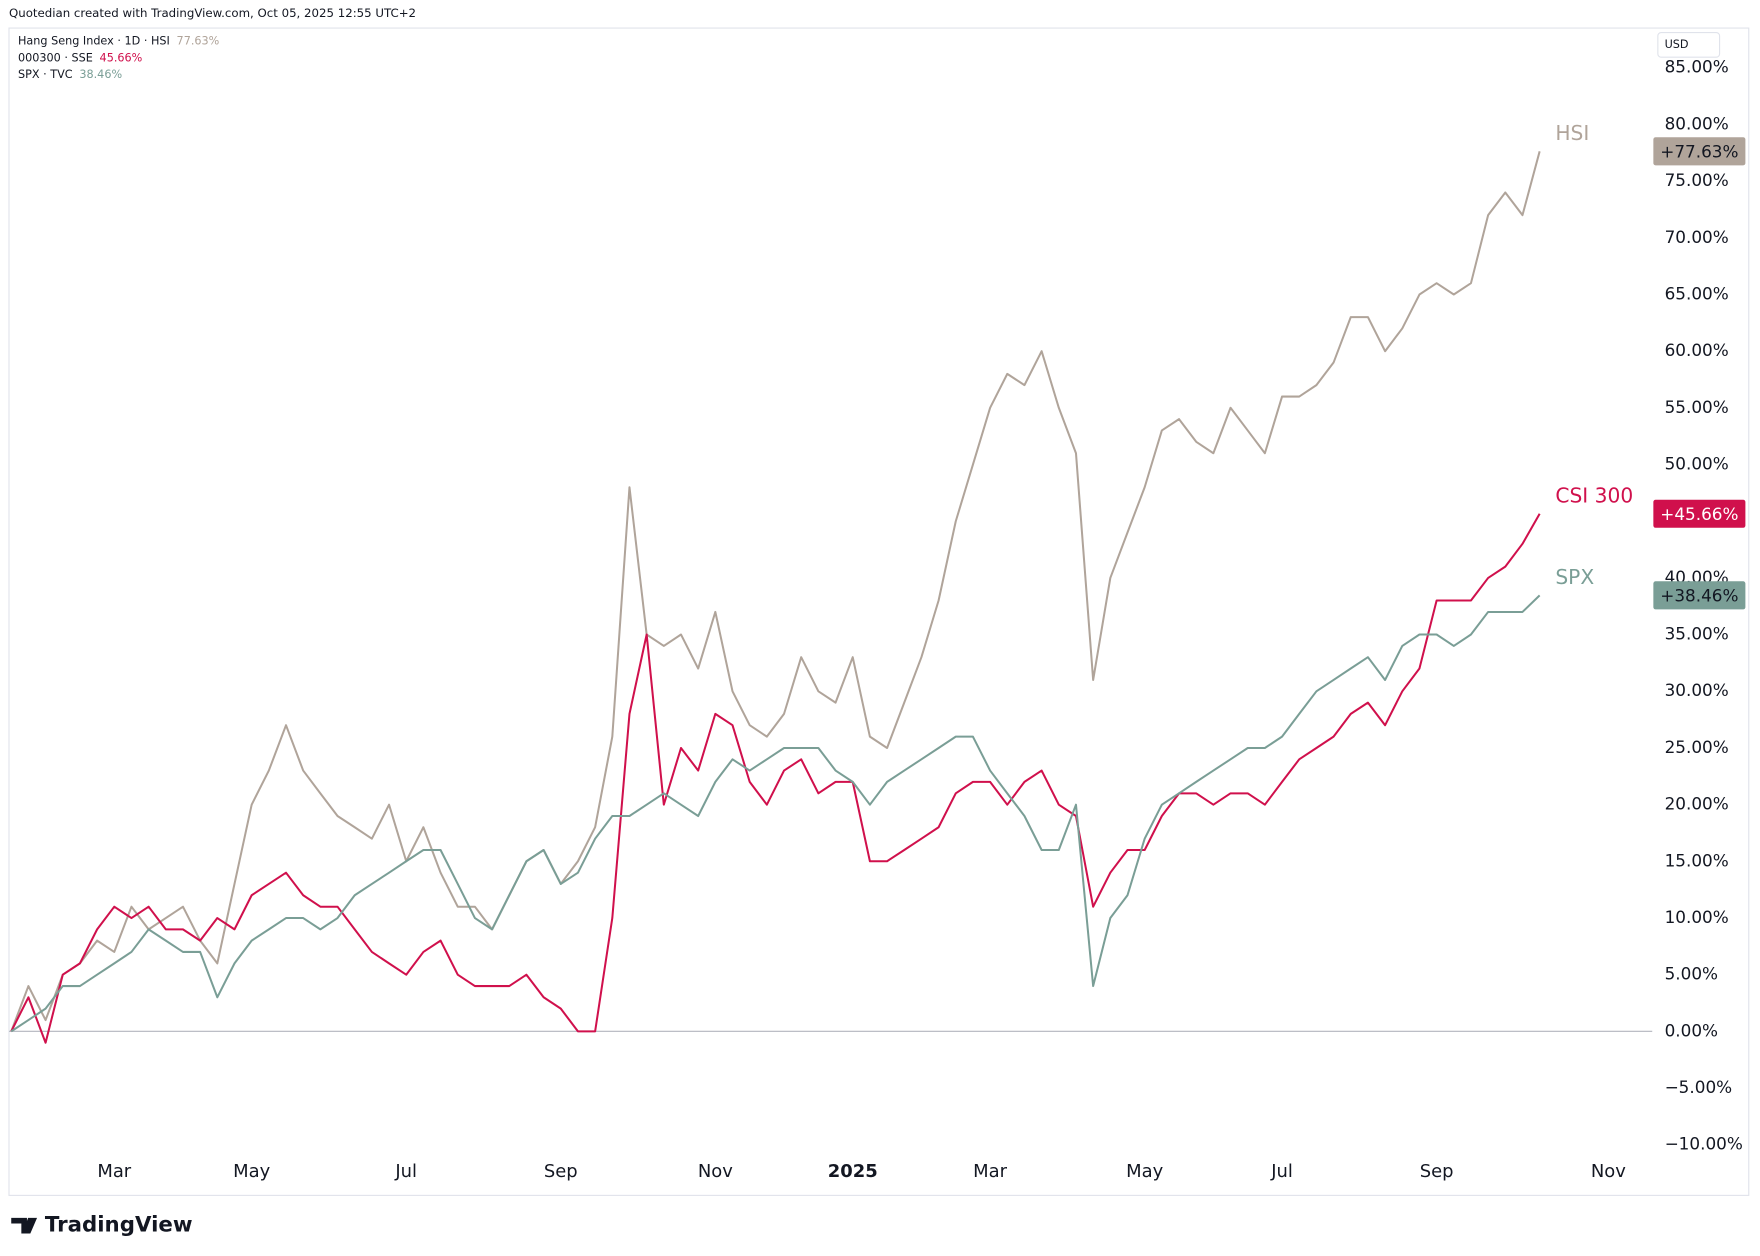 Image resolution: width=1760 pixels, height=1256 pixels. Describe the element at coordinates (198, 41) in the screenshot. I see `legend-value: 77.63%` at that location.